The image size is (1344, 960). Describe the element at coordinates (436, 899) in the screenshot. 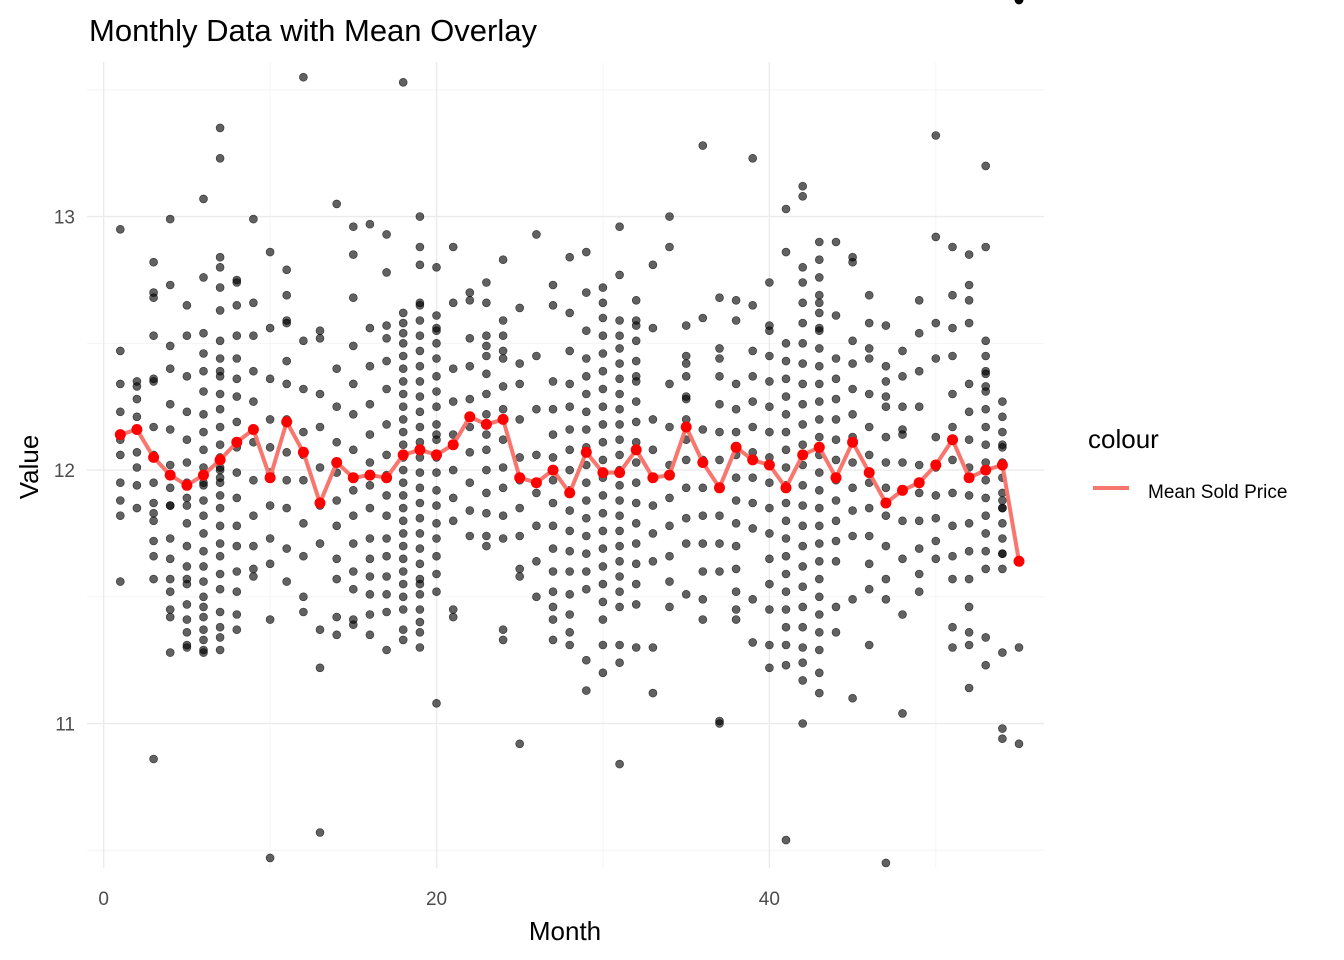

I see `x-tick-label: 20` at that location.